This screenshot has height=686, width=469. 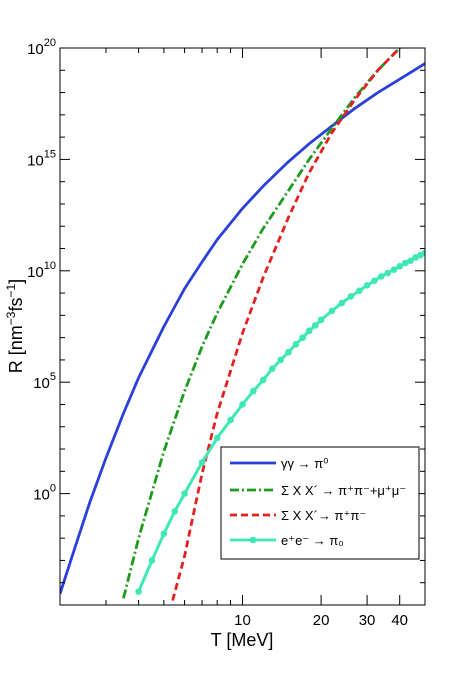 I want to click on y-axis-label-sup1: −3, so click(x=11, y=318).